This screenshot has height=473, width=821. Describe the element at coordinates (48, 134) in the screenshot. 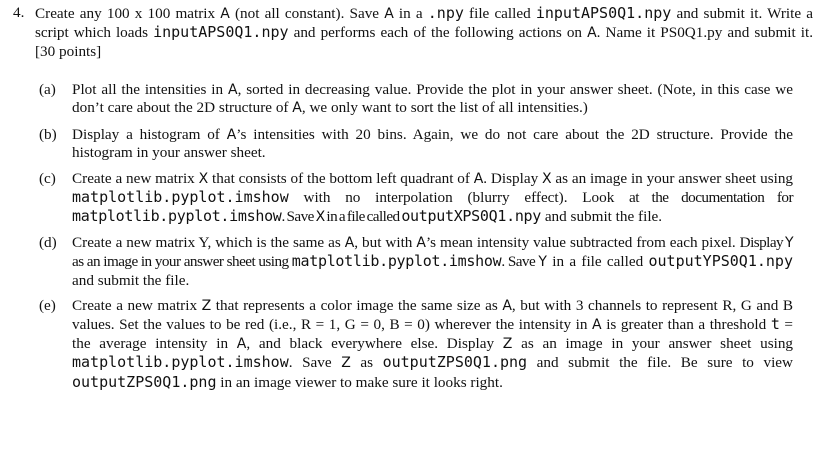

I see `subpart-label: (b)` at that location.